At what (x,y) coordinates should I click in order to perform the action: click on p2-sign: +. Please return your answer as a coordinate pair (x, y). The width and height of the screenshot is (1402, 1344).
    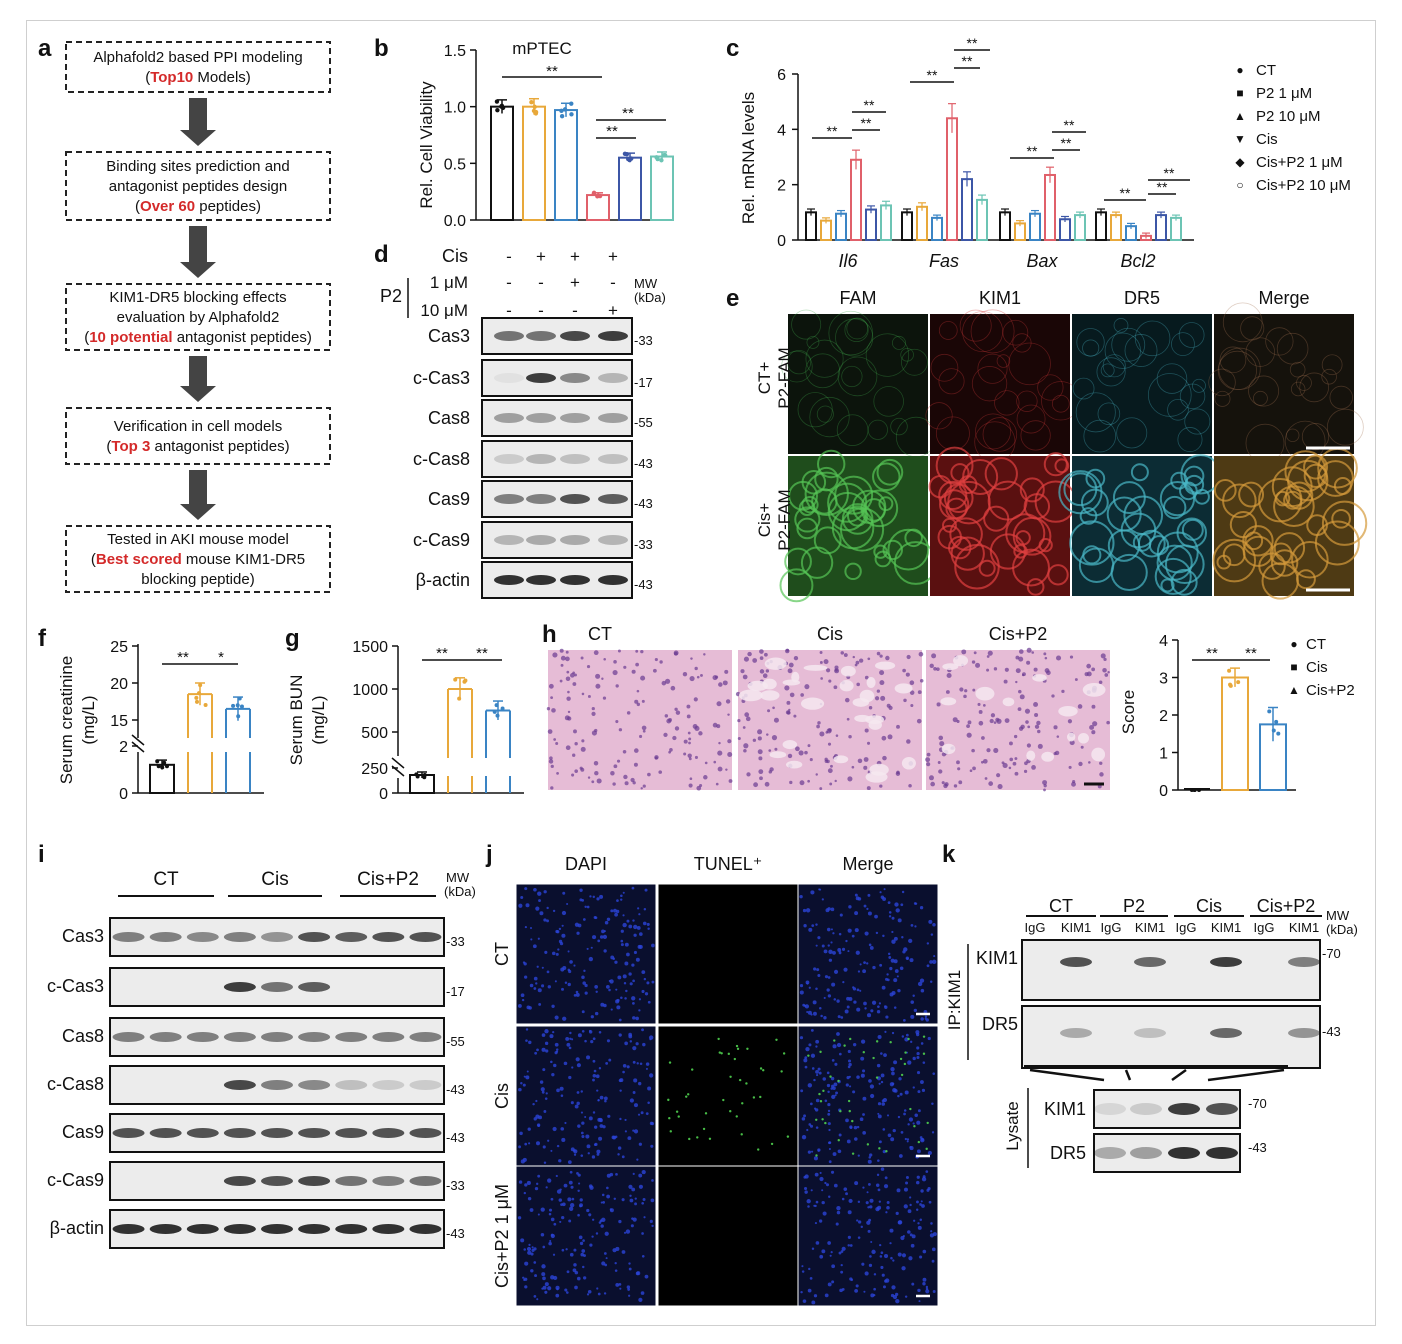
    Looking at the image, I should click on (613, 310).